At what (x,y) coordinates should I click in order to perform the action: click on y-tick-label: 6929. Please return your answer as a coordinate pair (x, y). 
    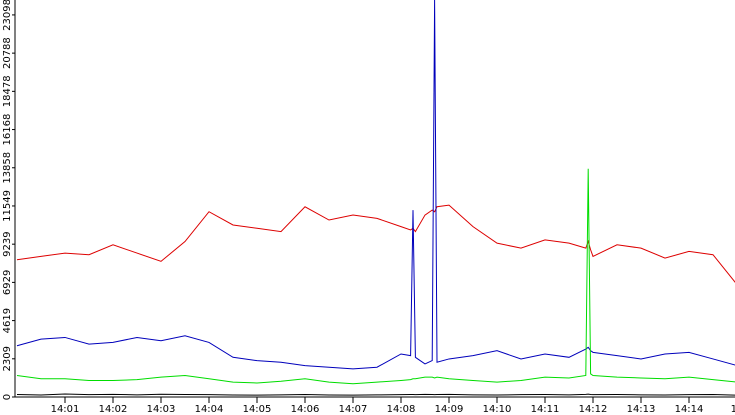
    Looking at the image, I should click on (7, 282).